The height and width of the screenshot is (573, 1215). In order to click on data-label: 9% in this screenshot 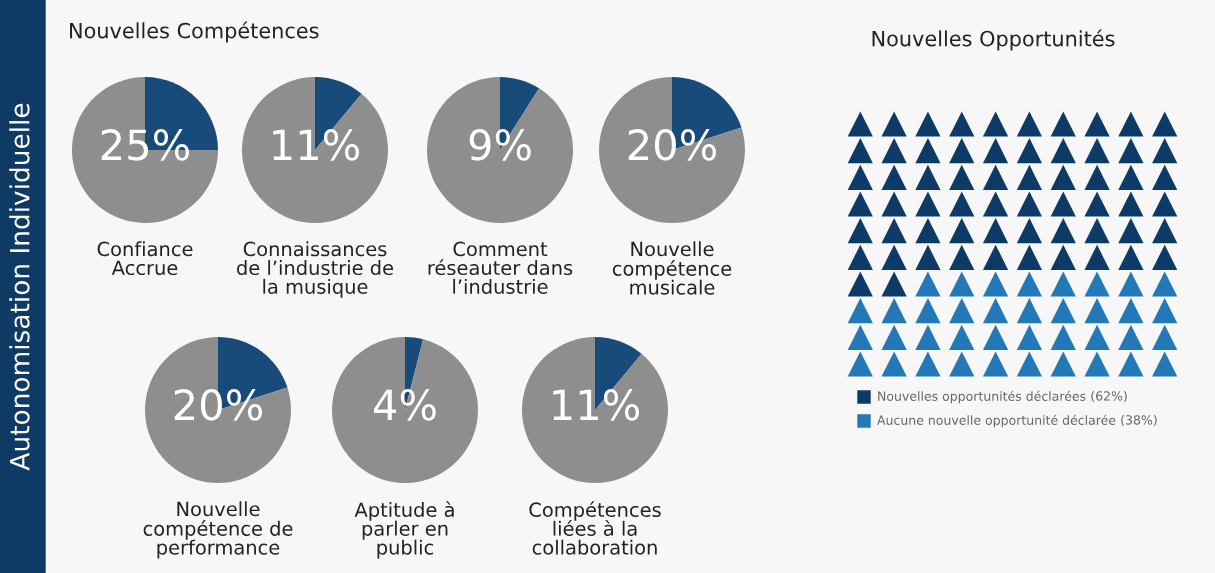, I will do `click(500, 145)`.